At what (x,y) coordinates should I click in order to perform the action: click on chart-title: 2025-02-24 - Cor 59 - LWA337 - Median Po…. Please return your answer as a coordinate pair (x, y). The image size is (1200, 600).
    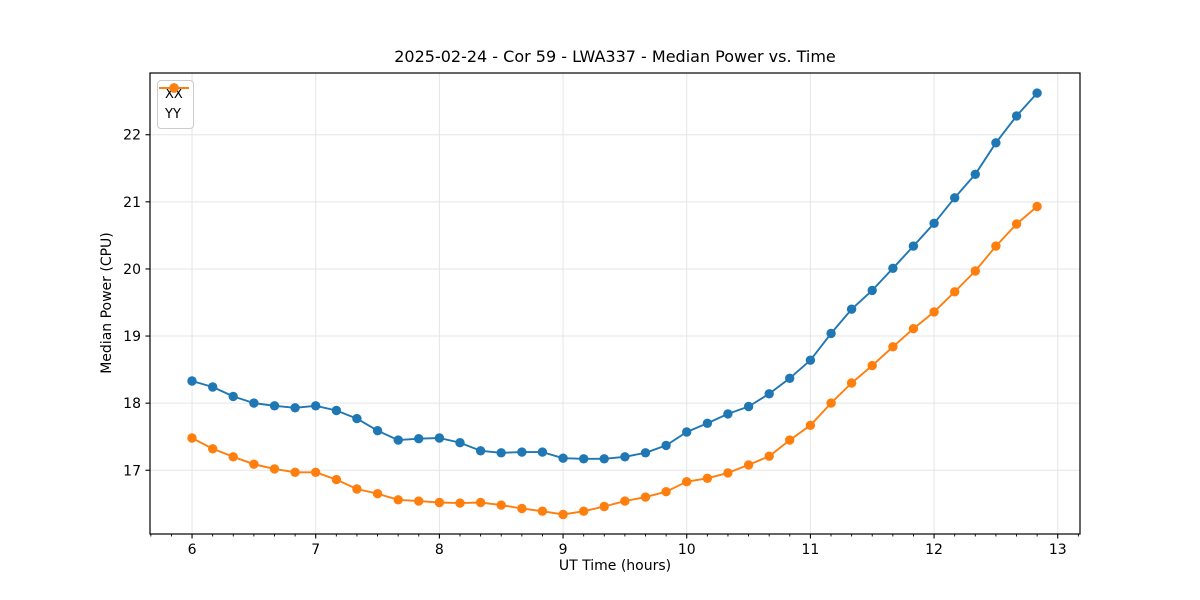
    Looking at the image, I should click on (615, 56).